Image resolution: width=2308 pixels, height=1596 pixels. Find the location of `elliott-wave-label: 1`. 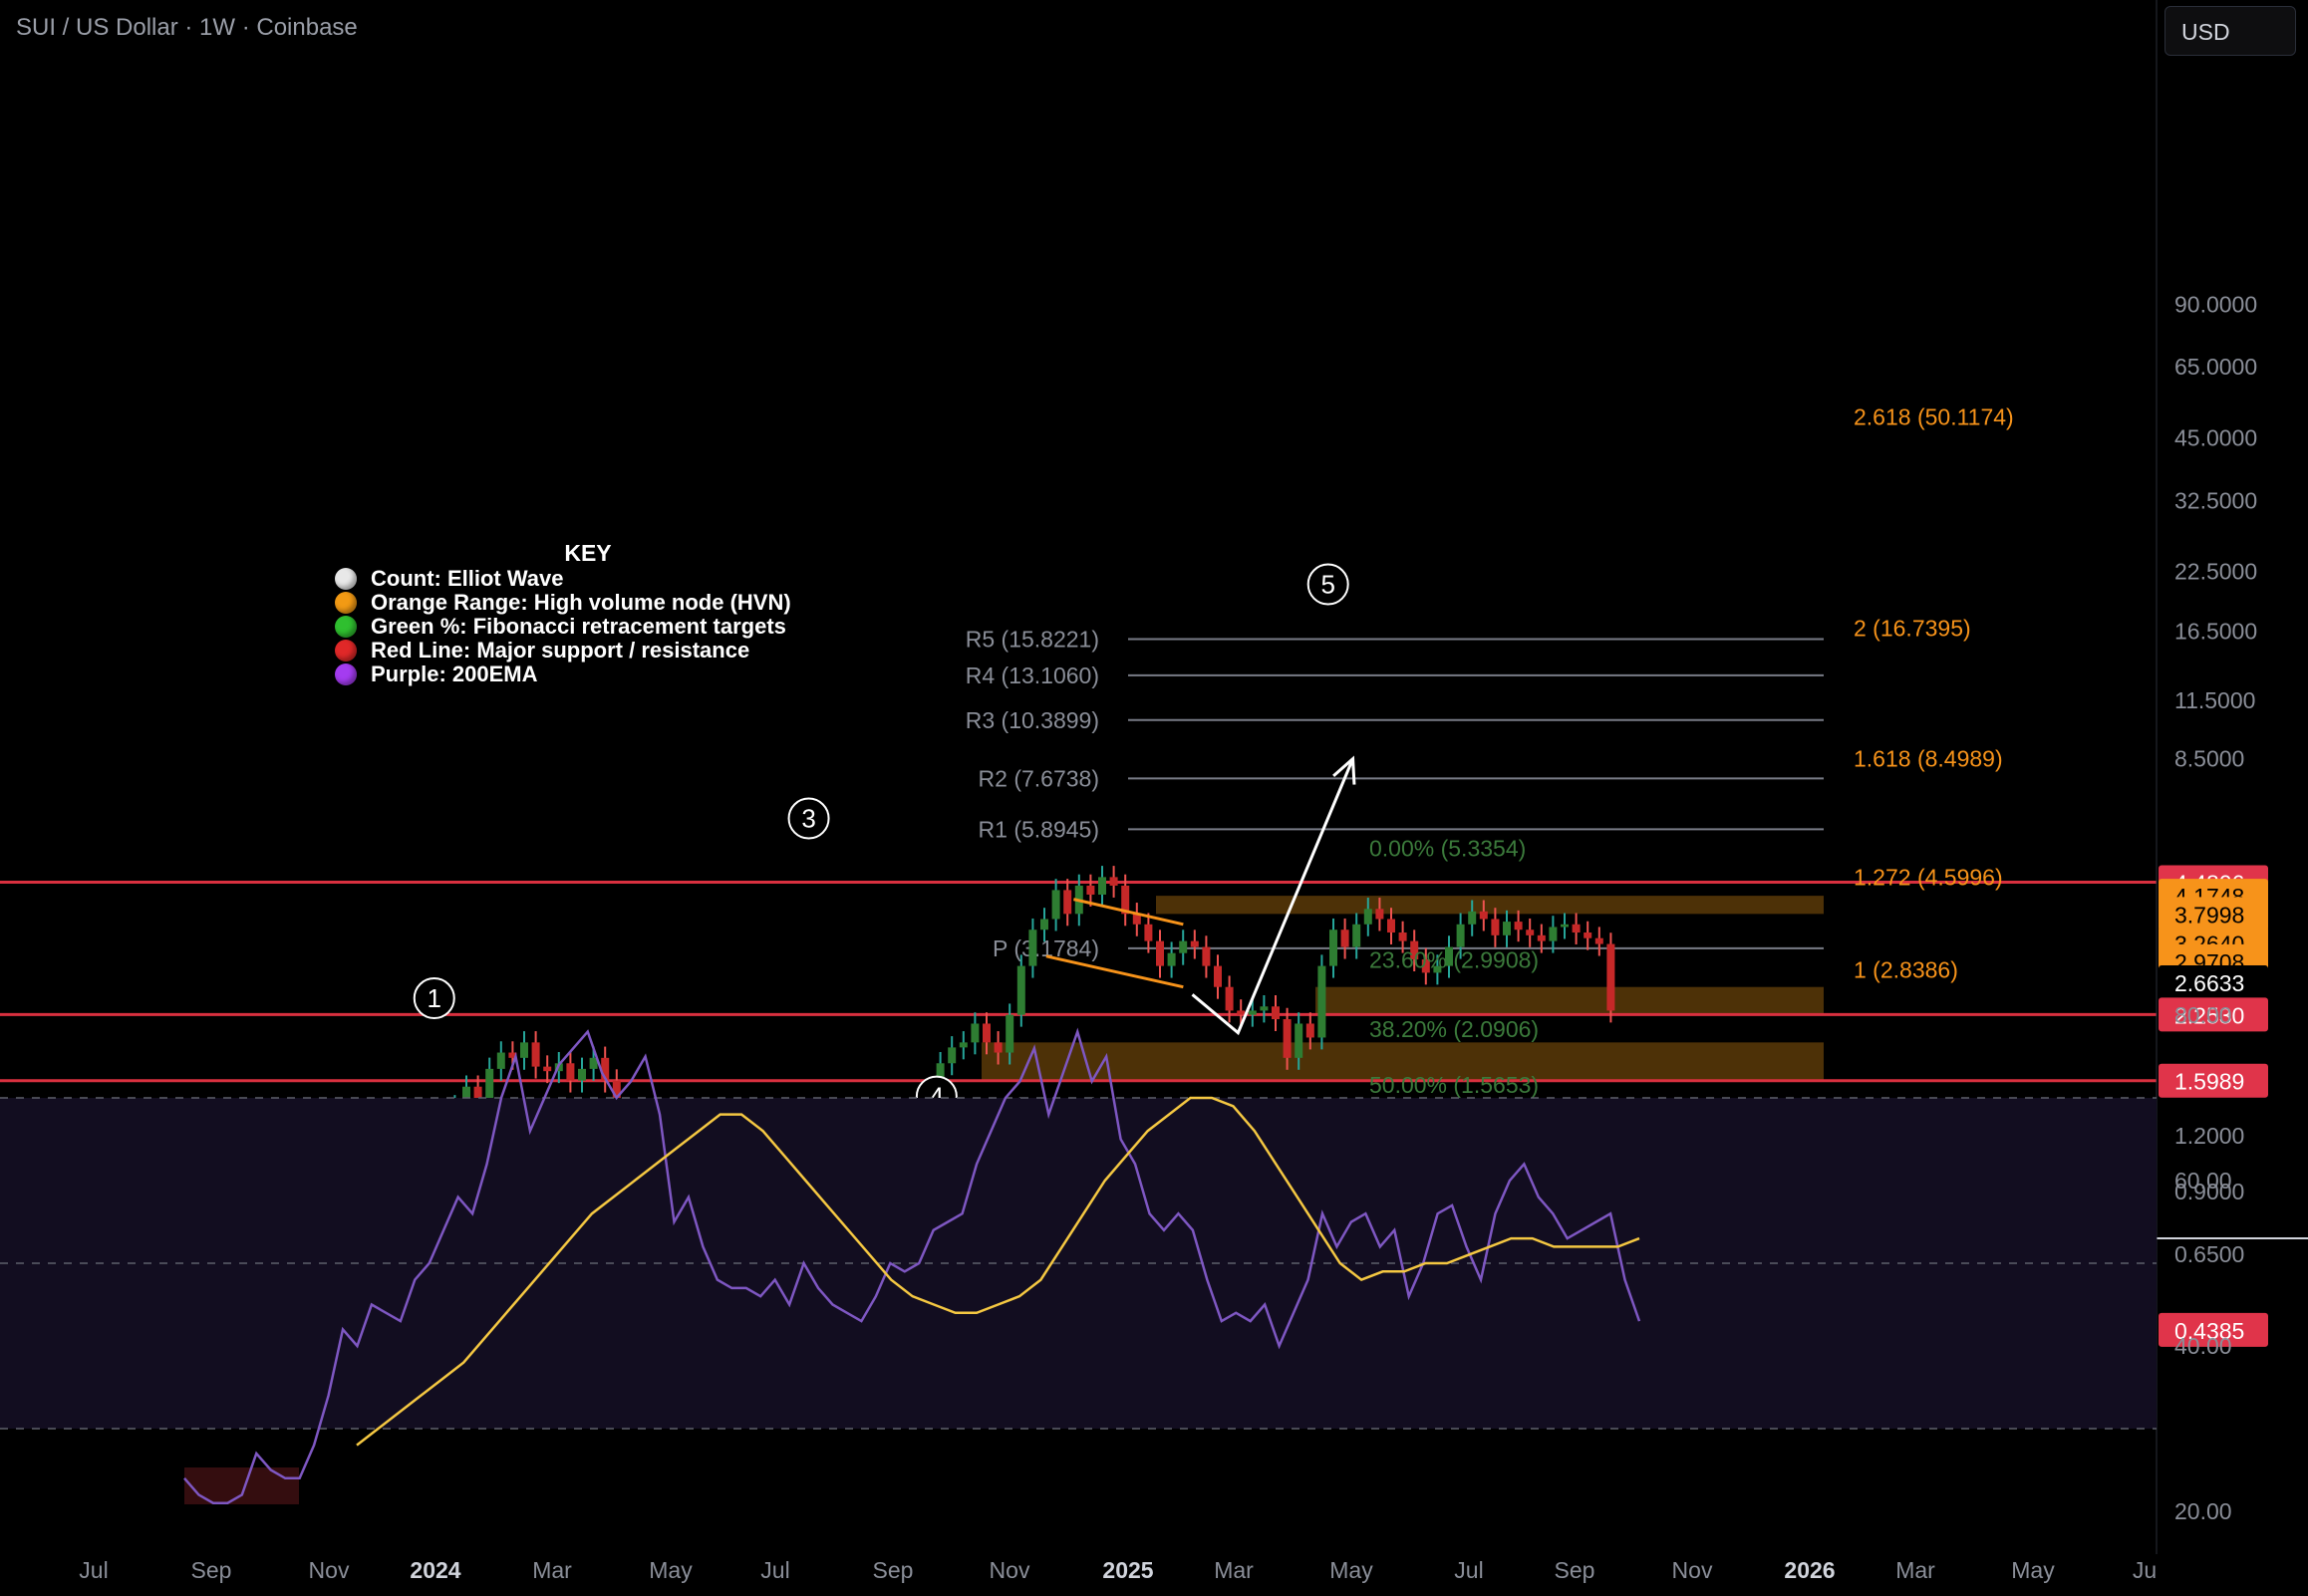

elliott-wave-label: 1 is located at coordinates (434, 998).